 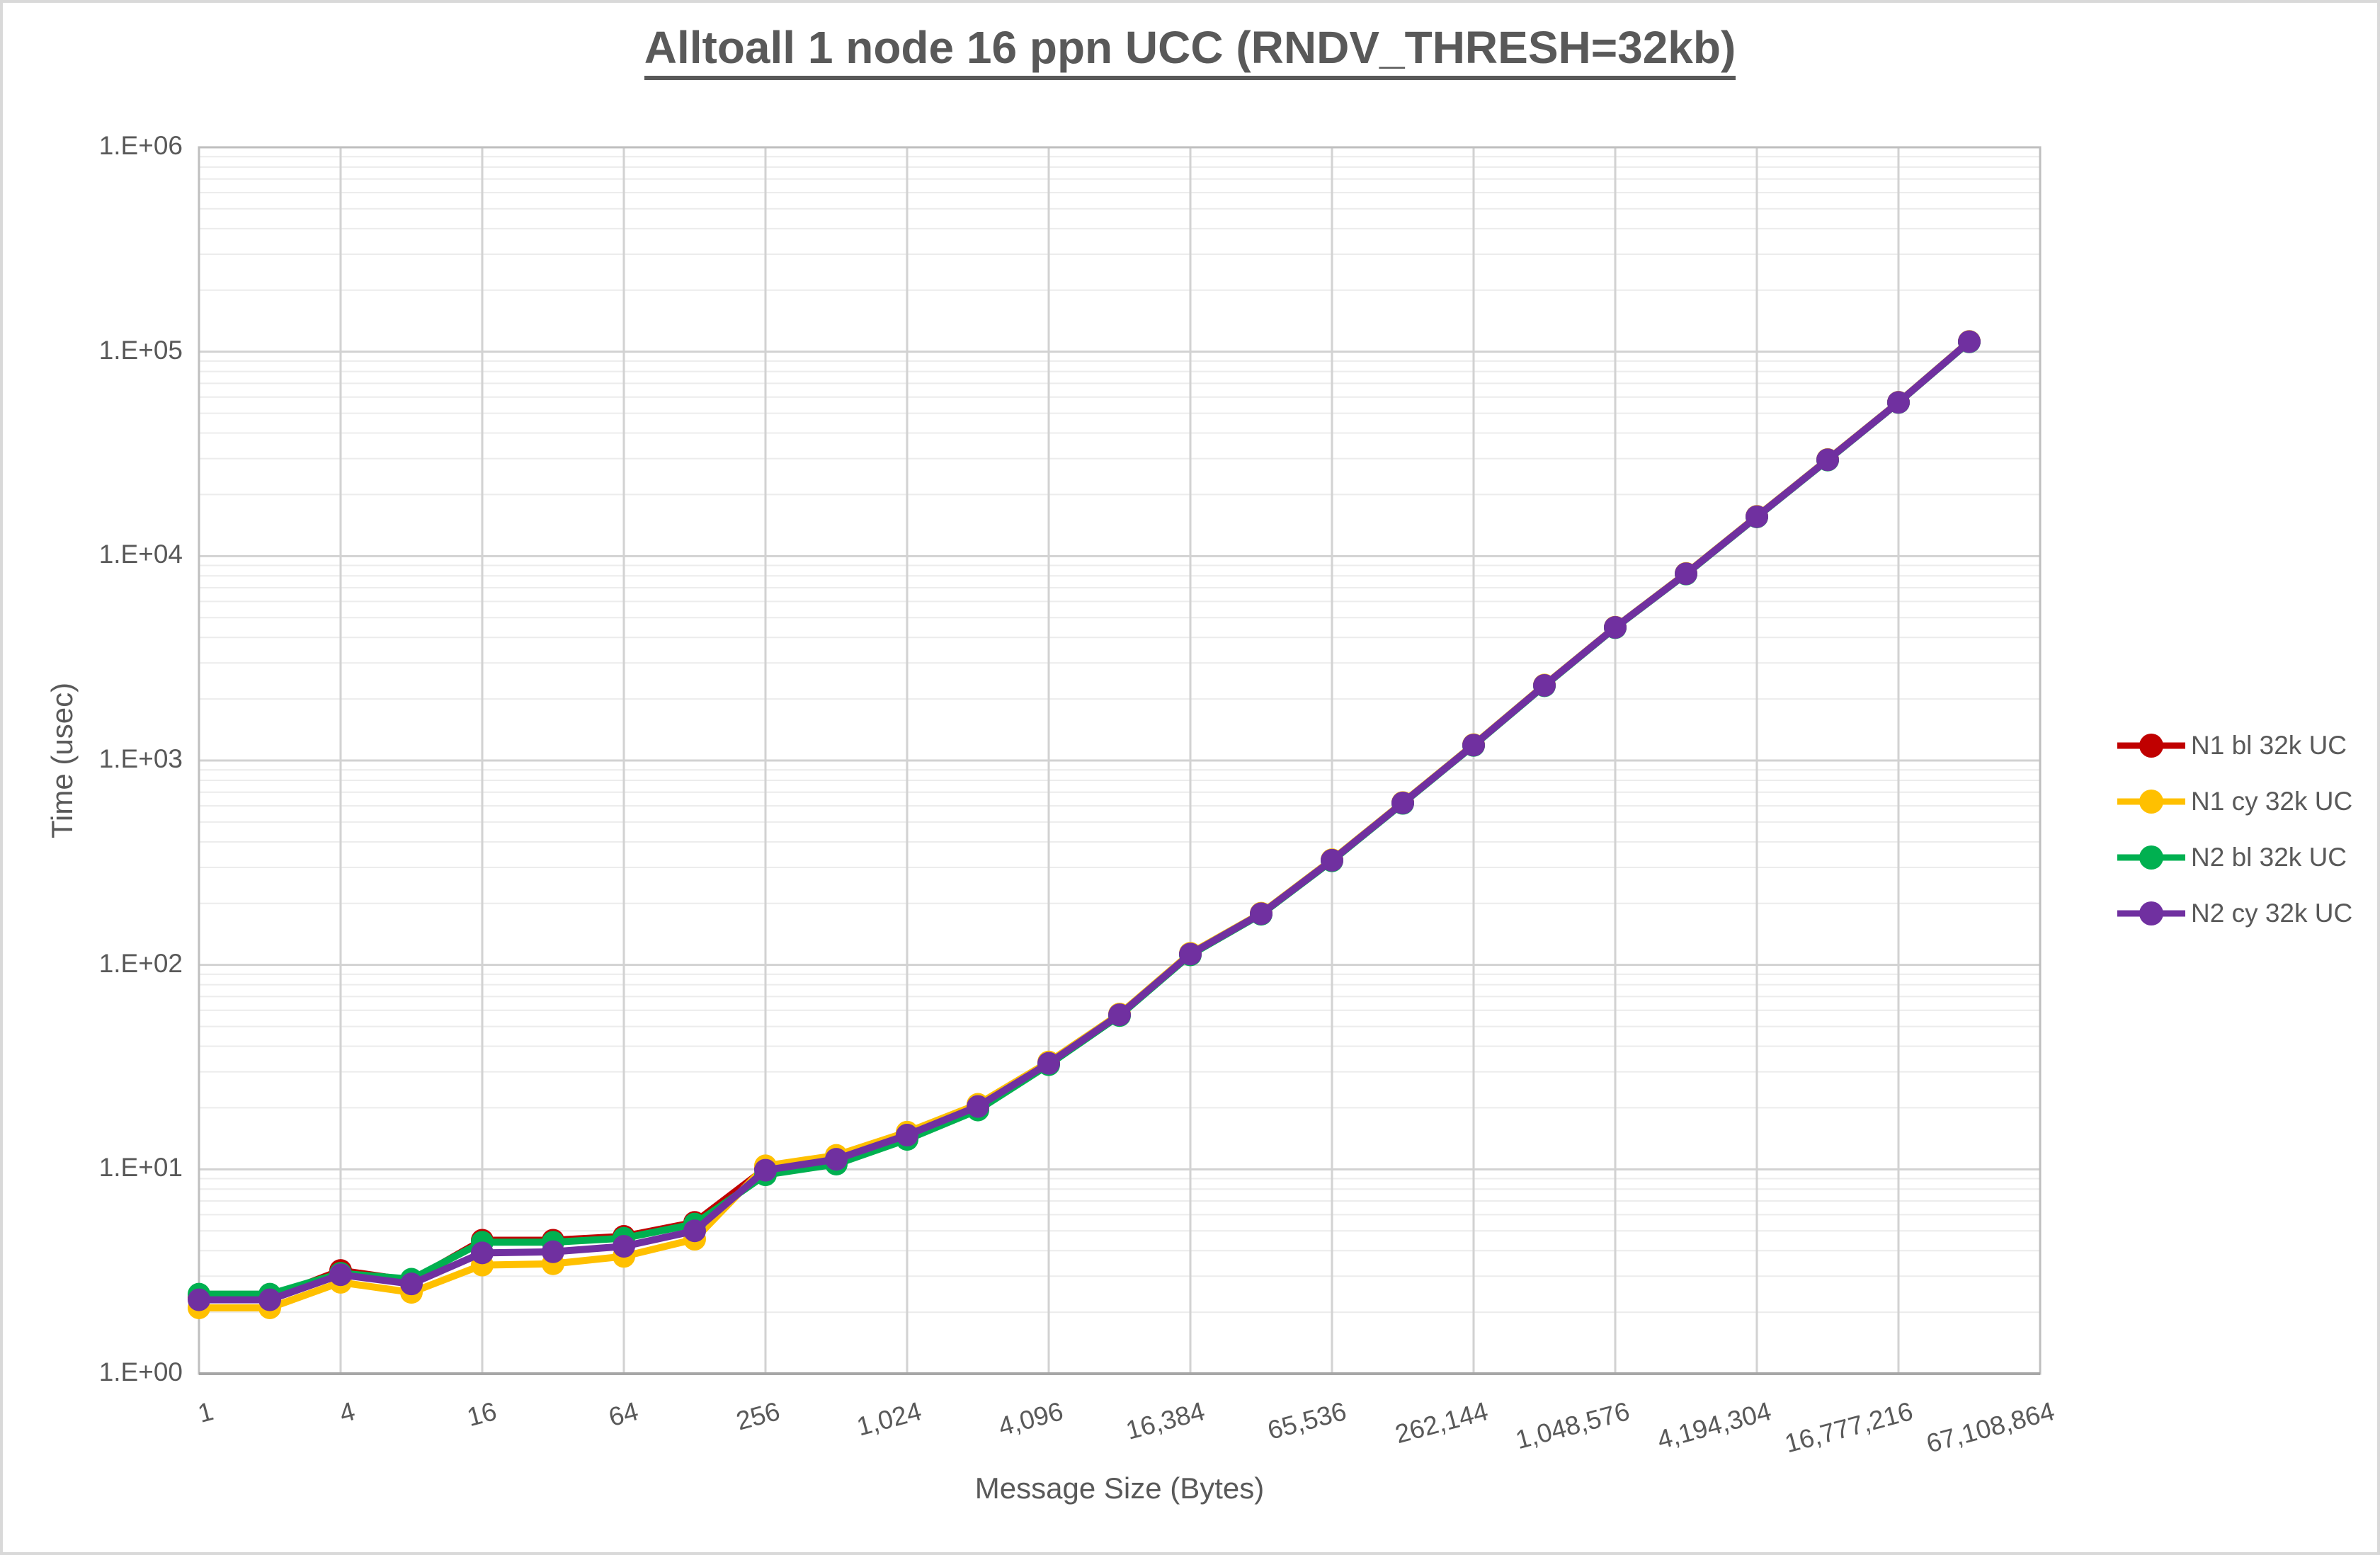 I want to click on y-tick-label: 1.E+02, so click(x=140, y=963).